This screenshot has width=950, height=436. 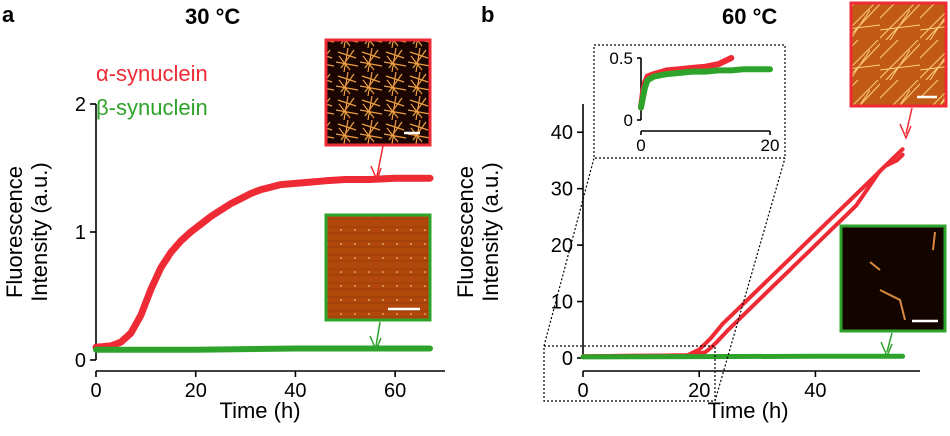 I want to click on legend-beta: β-synuclein, so click(x=152, y=107).